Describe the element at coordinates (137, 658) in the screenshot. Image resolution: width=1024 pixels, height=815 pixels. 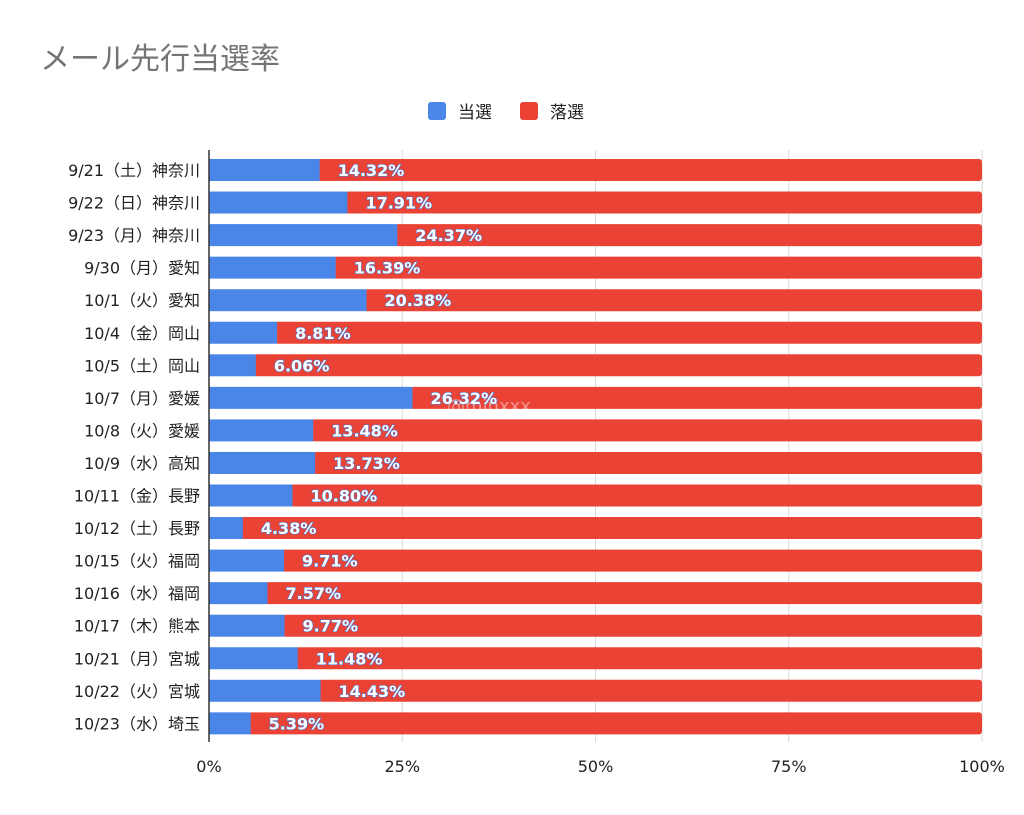
I see `category-label: 10/21（月）宮城` at that location.